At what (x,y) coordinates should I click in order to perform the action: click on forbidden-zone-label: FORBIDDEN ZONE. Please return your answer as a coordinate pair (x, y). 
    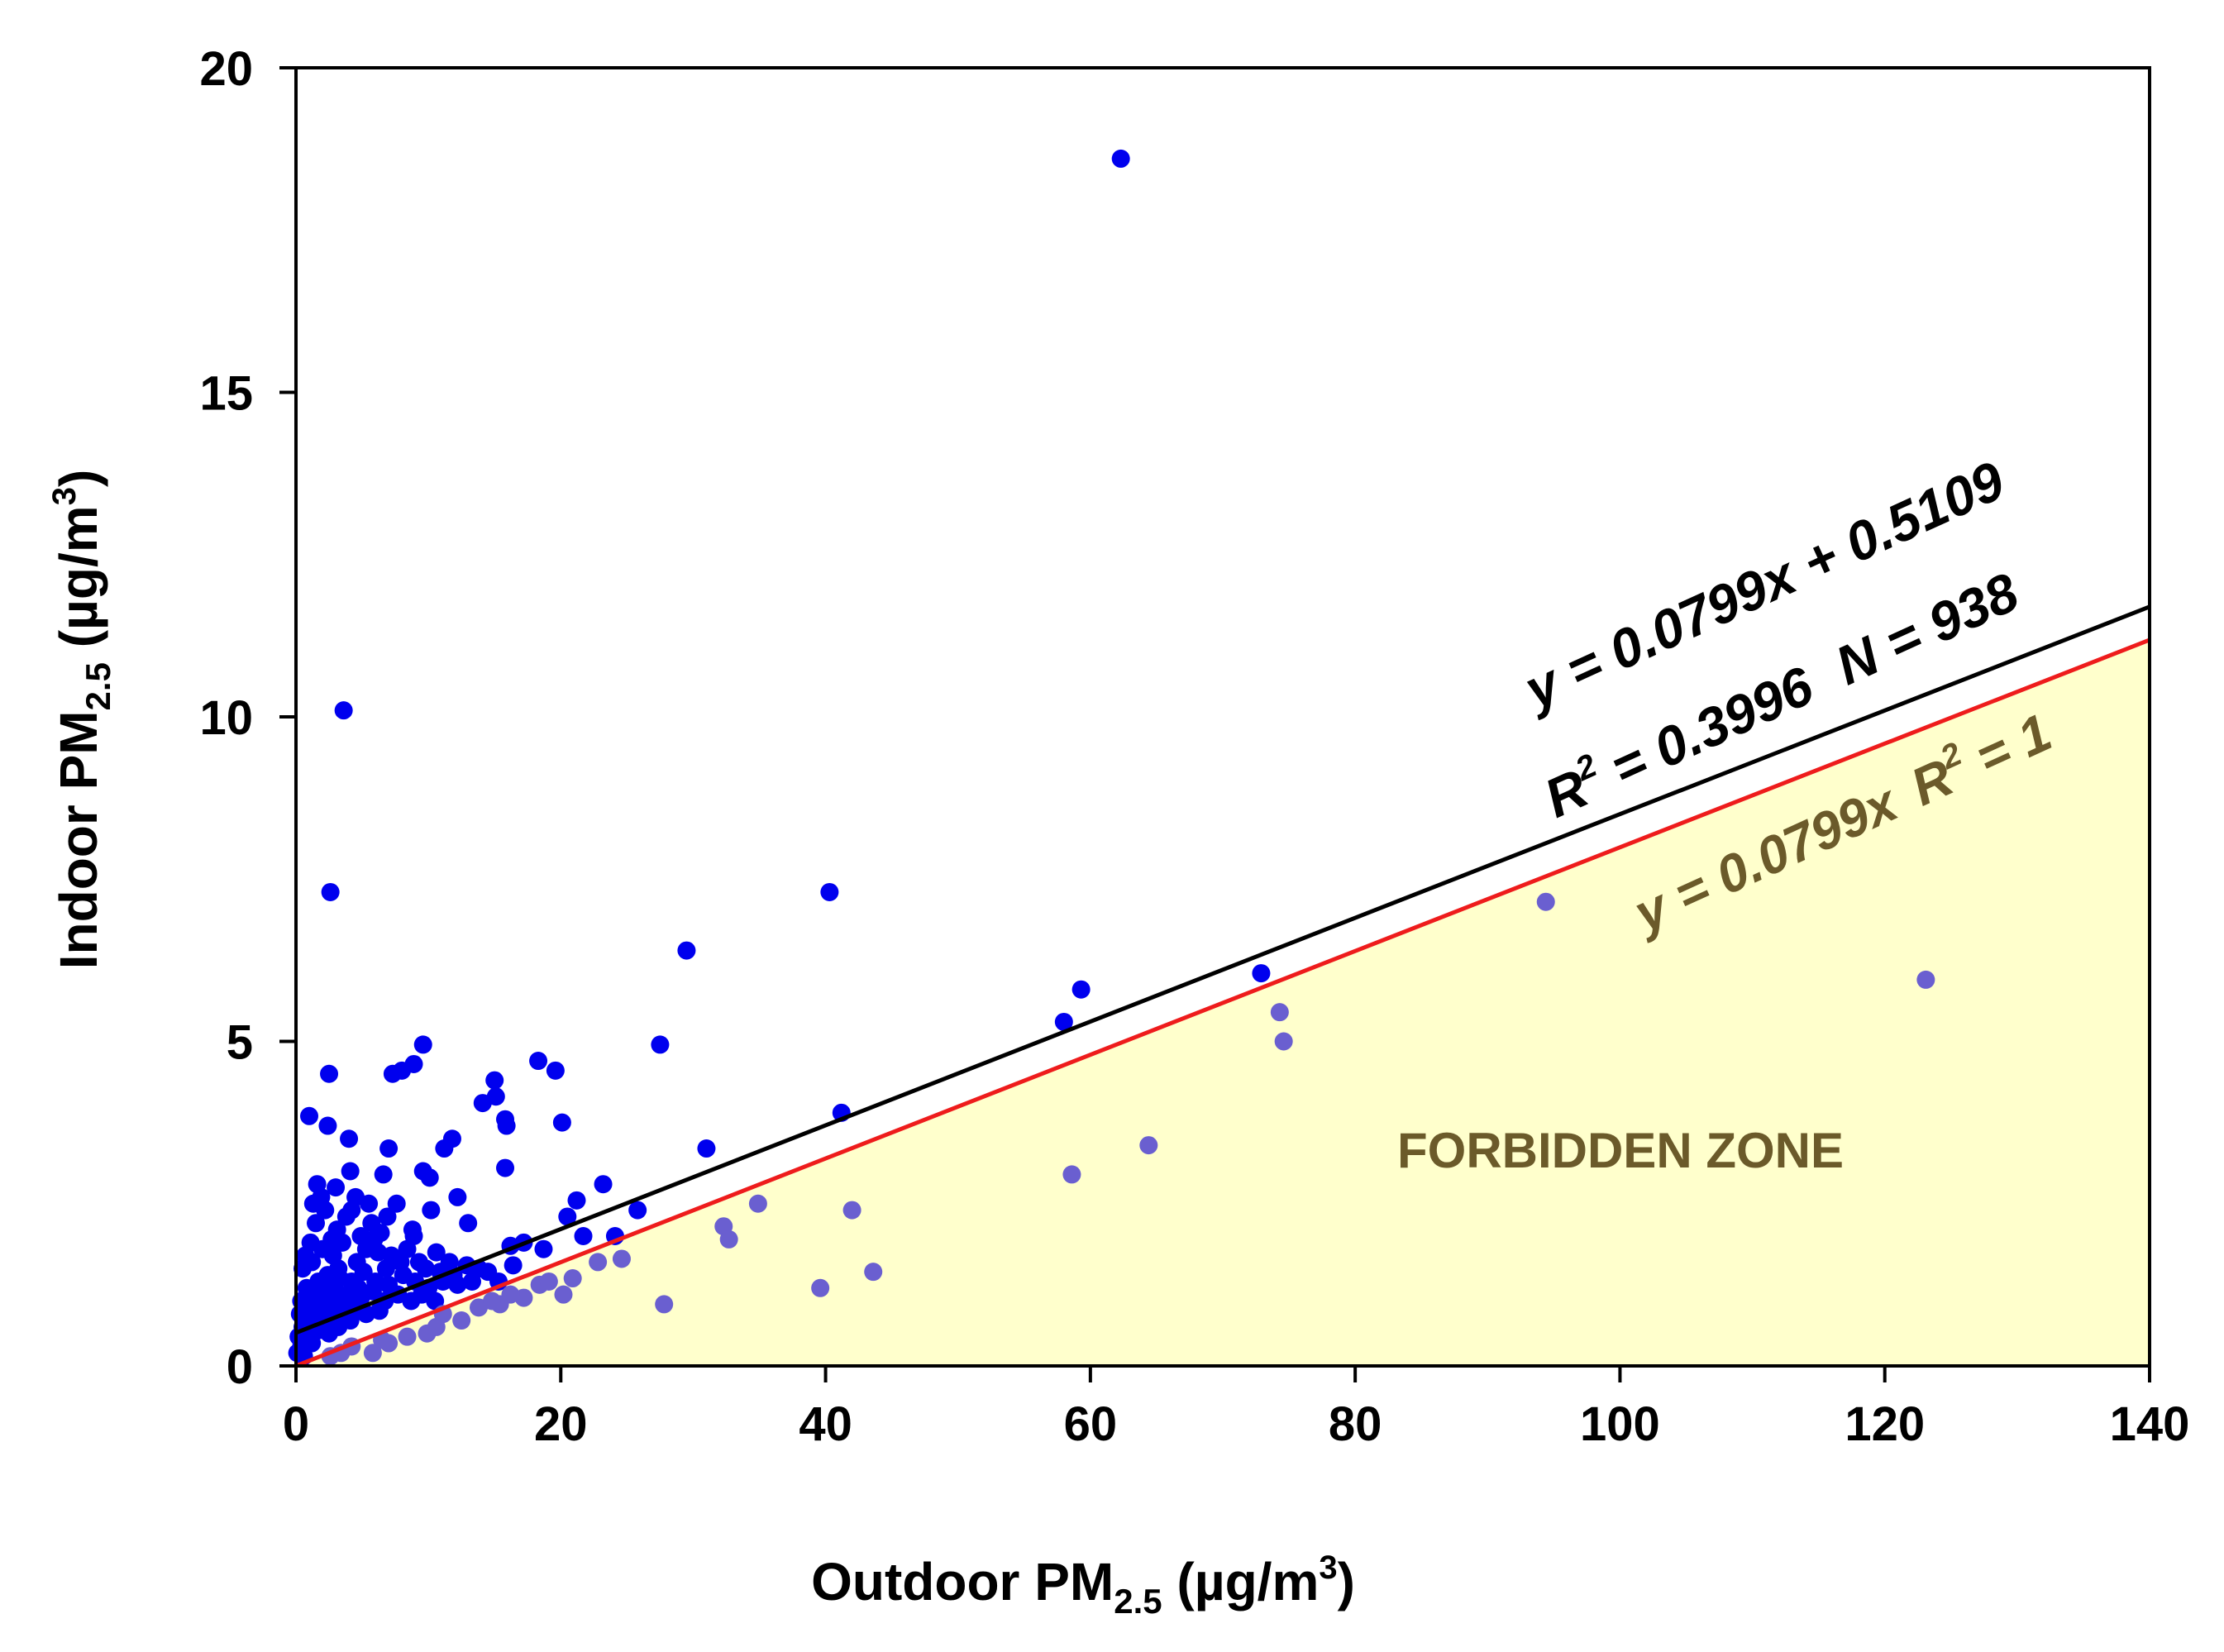
    Looking at the image, I should click on (1620, 1150).